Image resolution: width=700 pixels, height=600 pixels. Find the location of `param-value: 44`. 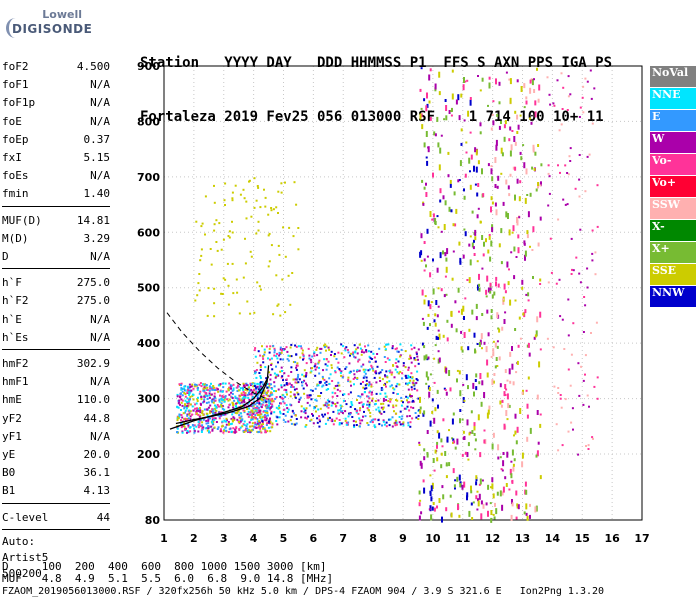

param-value: 44 is located at coordinates (103, 517).